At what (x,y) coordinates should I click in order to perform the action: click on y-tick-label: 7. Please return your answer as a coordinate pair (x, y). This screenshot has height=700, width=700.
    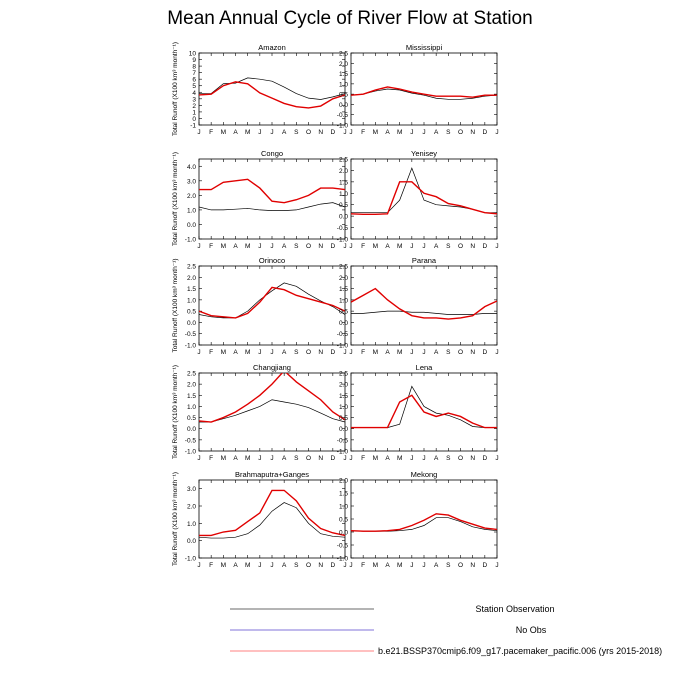
    Looking at the image, I should click on (194, 73).